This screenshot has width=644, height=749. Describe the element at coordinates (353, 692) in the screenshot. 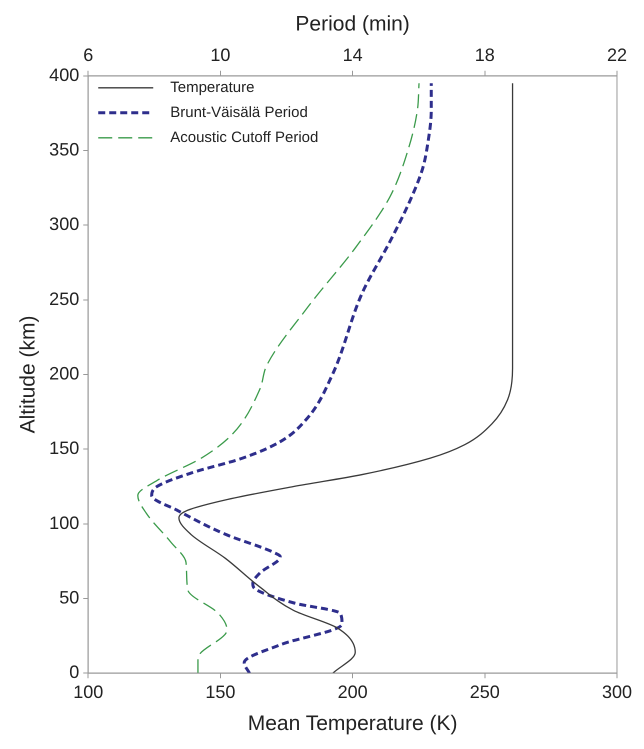

I see `x-tick-label: 200` at that location.